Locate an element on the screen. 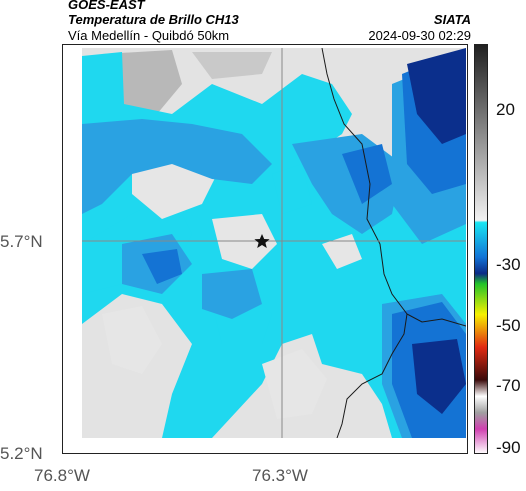  latitude-tick-5-7: 5.7°N is located at coordinates (21, 241).